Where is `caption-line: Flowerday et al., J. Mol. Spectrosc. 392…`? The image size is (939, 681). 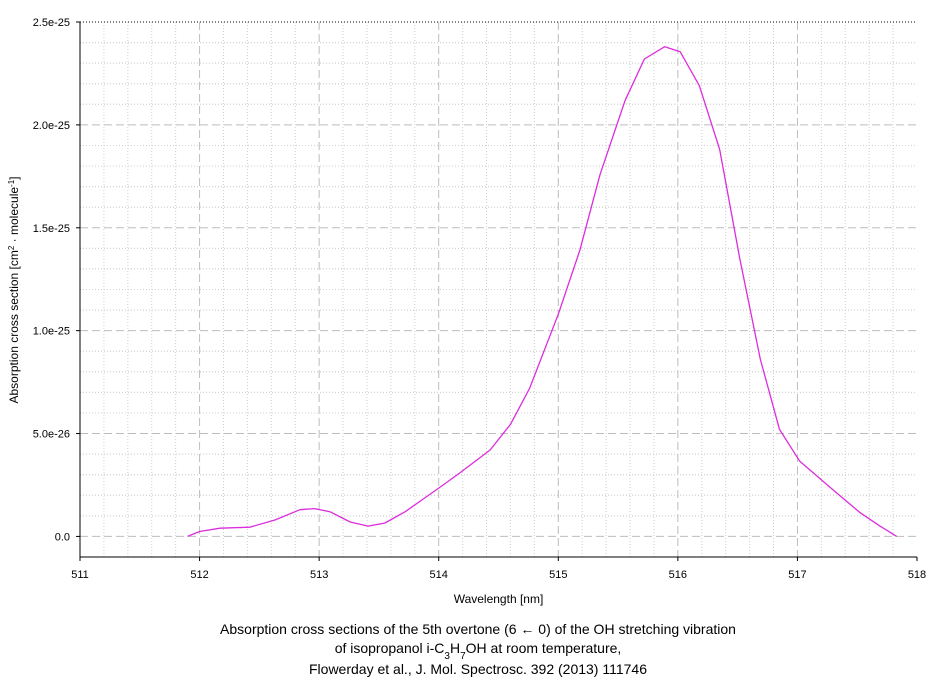 caption-line: Flowerday et al., J. Mol. Spectrosc. 392… is located at coordinates (478, 669).